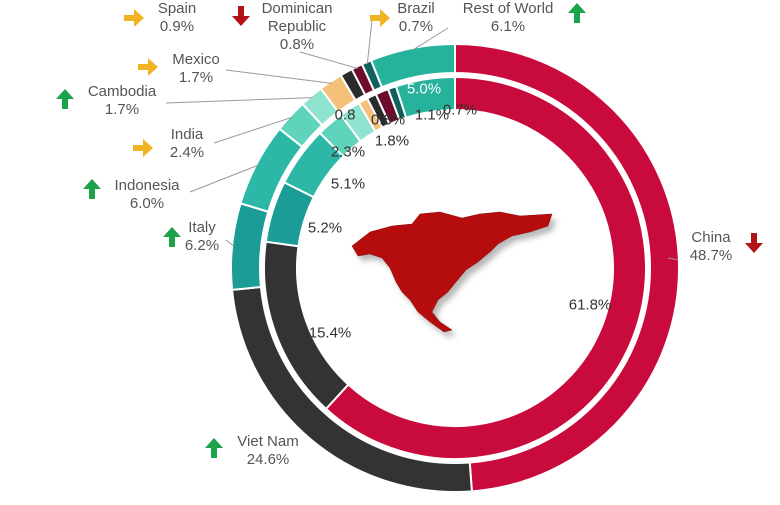 This screenshot has width=780, height=505. What do you see at coordinates (388, 120) in the screenshot?
I see `inner-value-label: 0.8%` at bounding box center [388, 120].